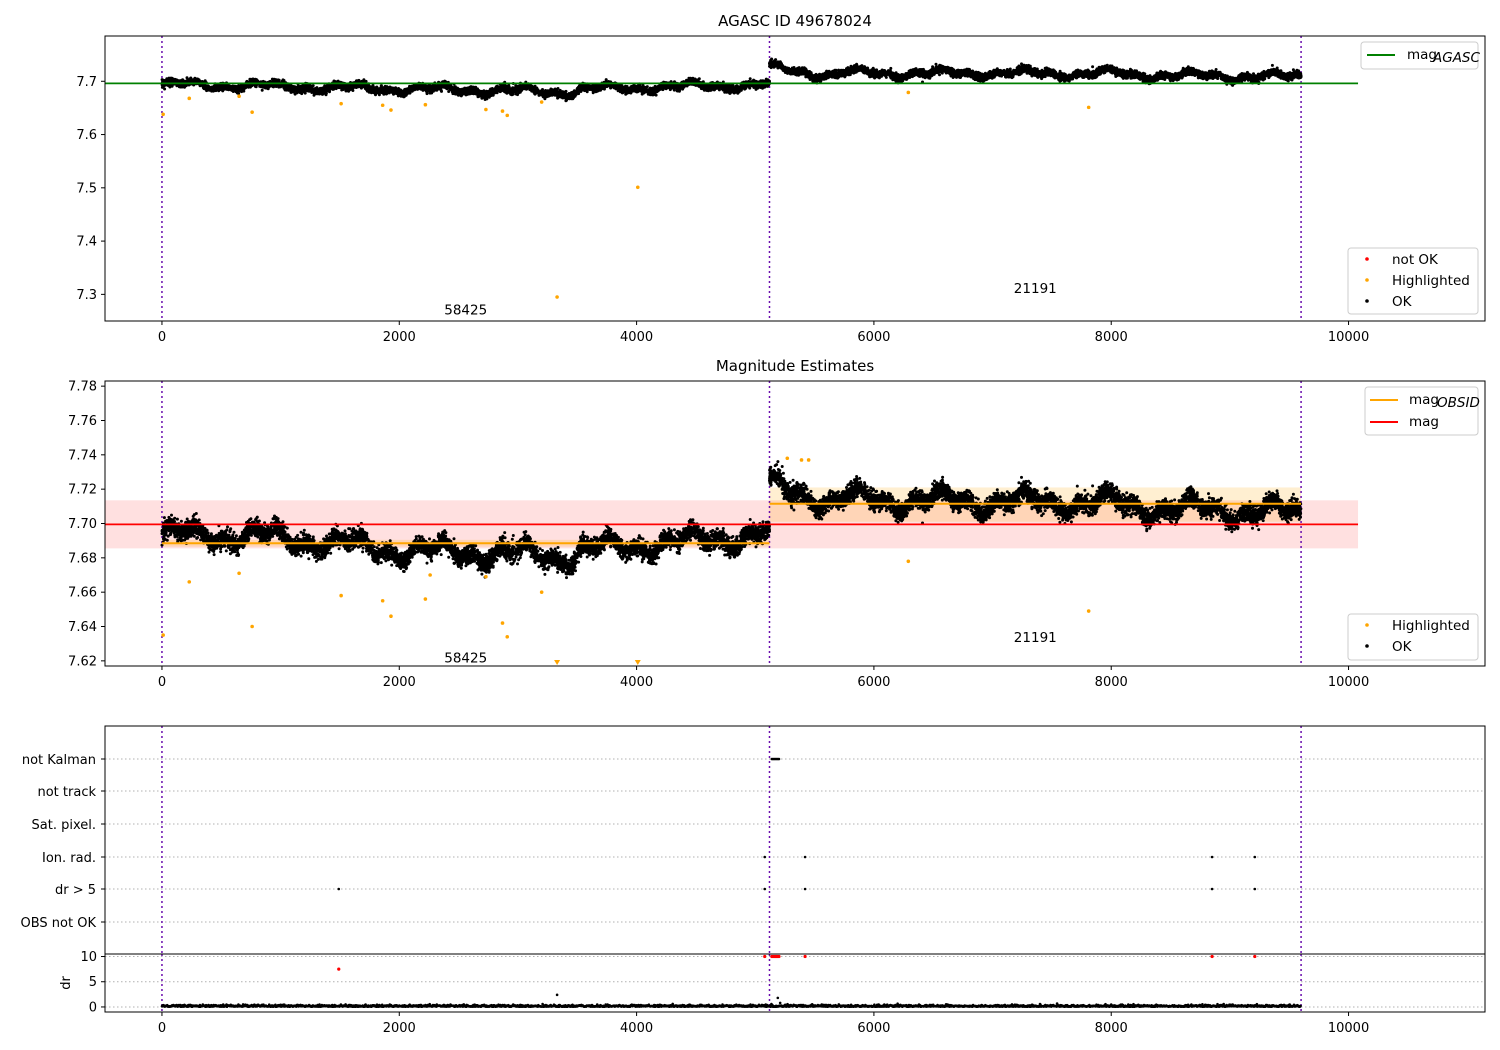  I want to click on panel1-title: AGASC ID 49678024, so click(795, 21).